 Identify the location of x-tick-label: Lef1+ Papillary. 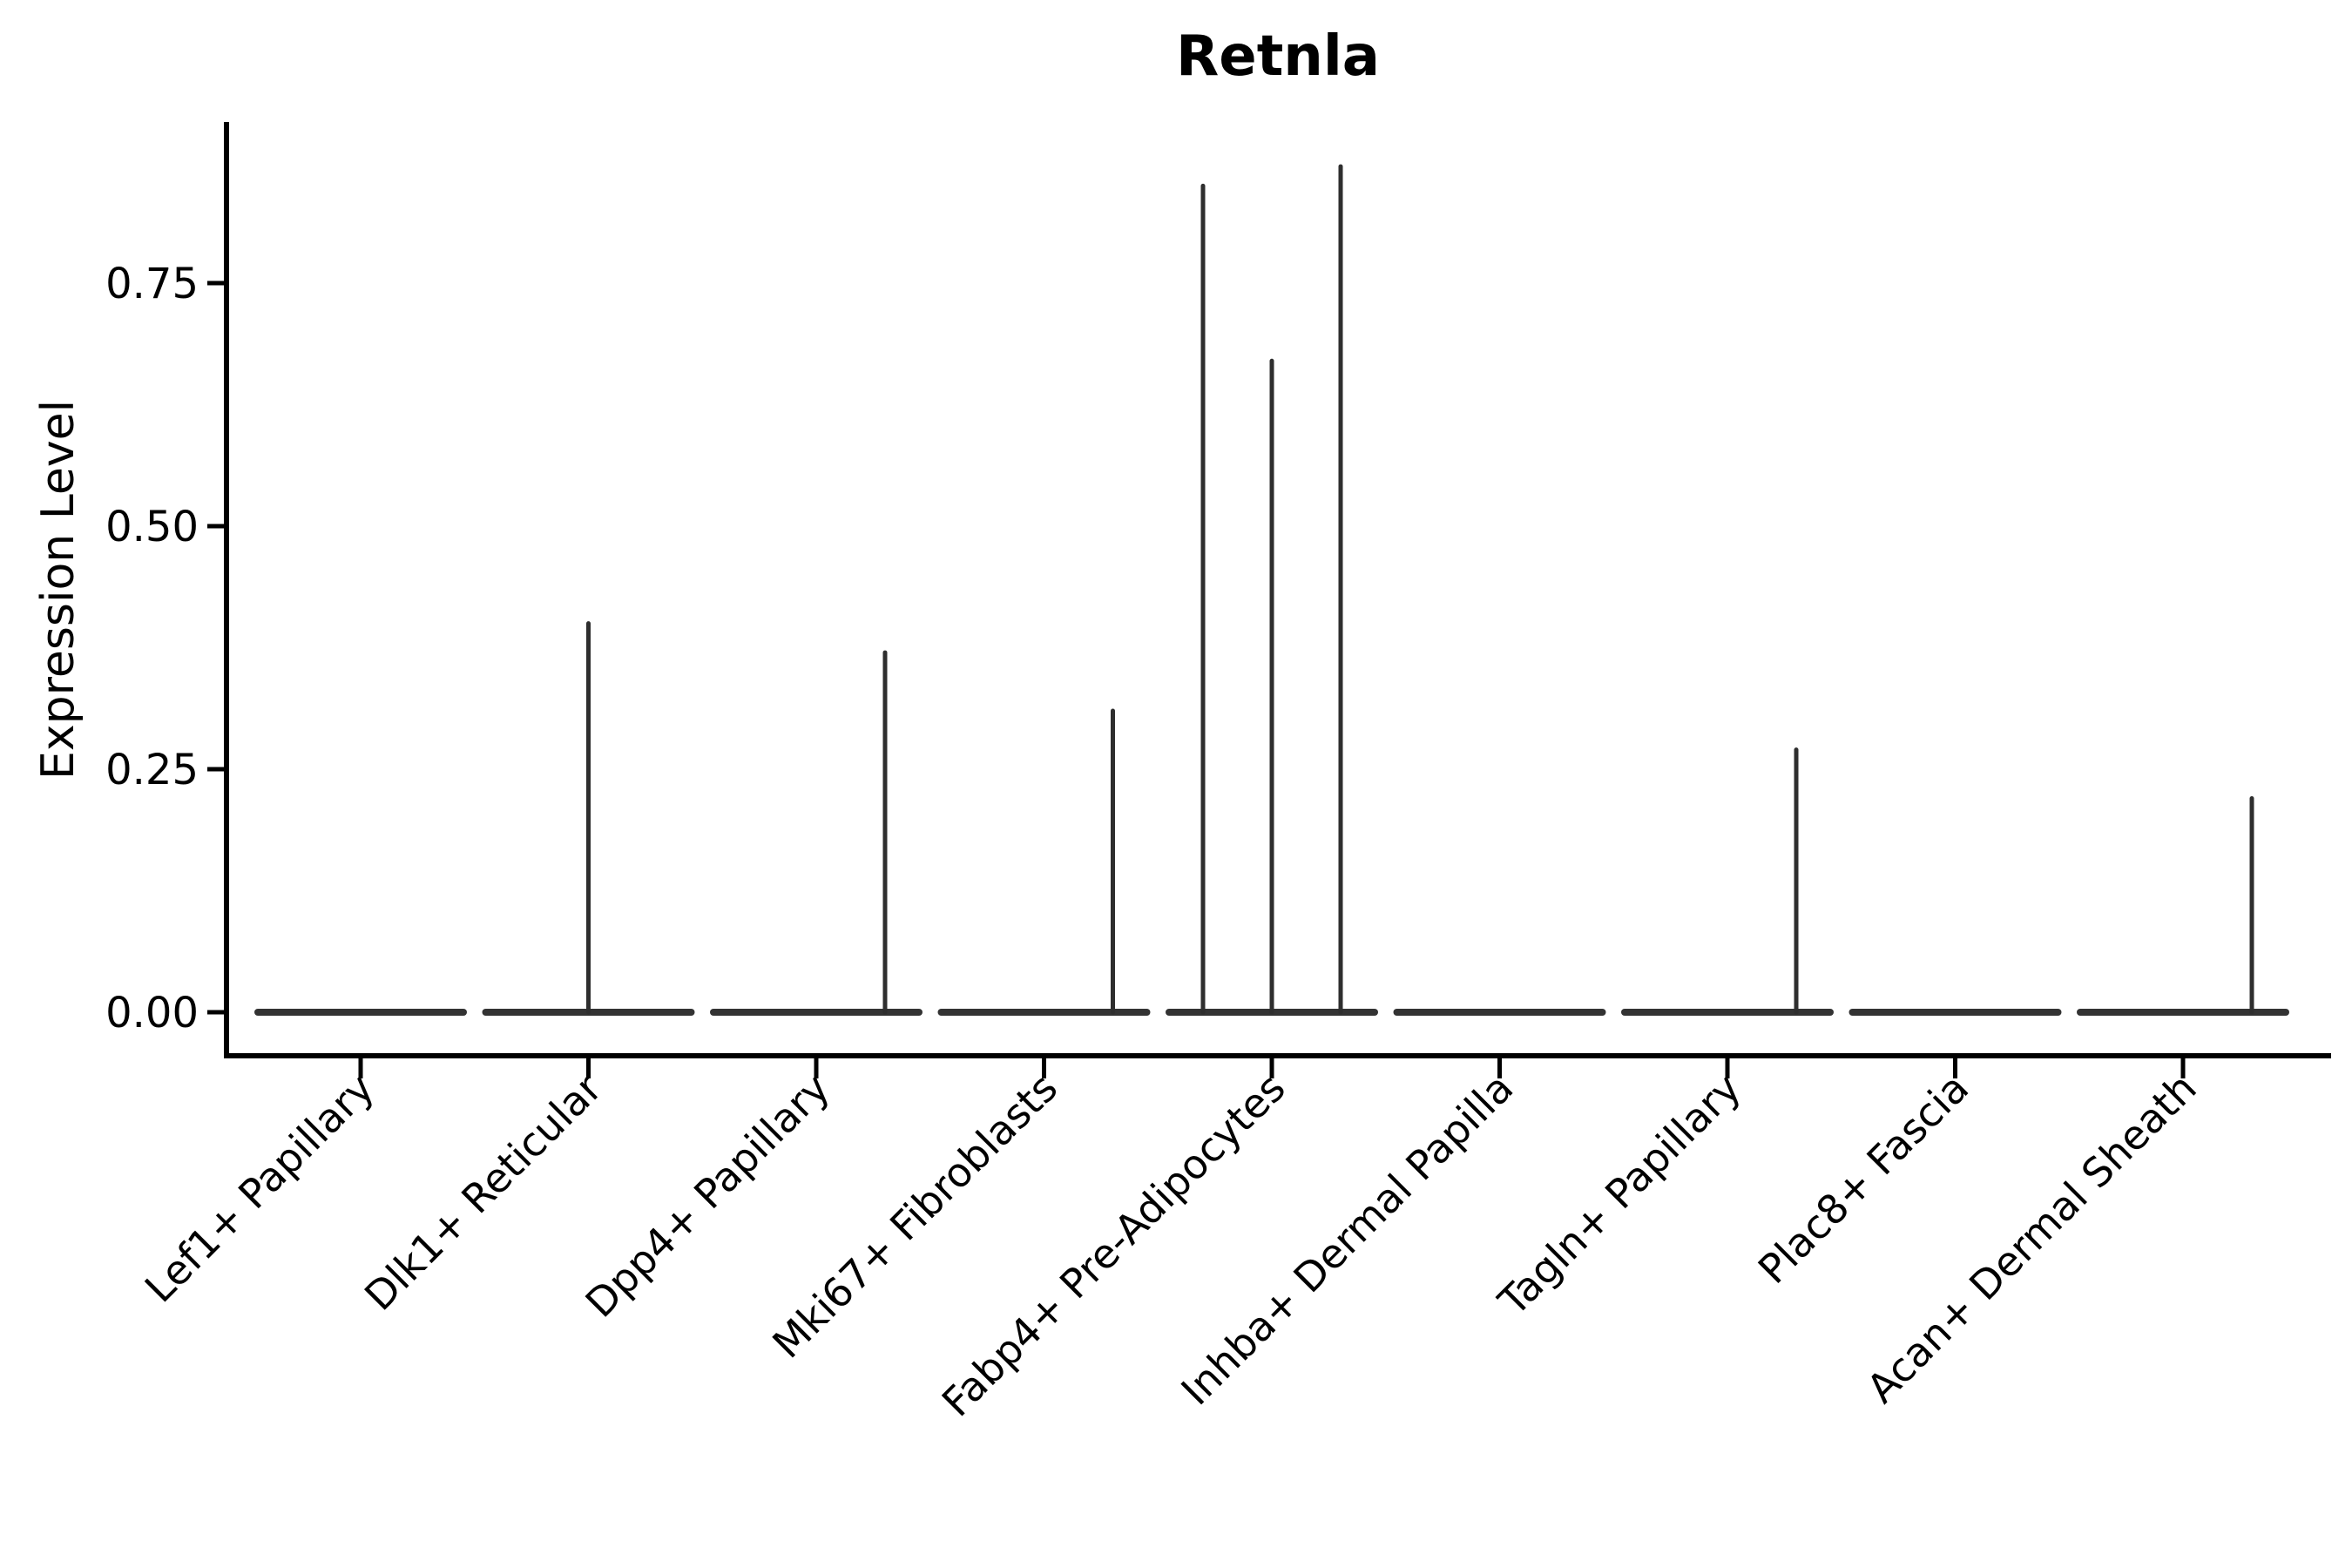
(260, 1188).